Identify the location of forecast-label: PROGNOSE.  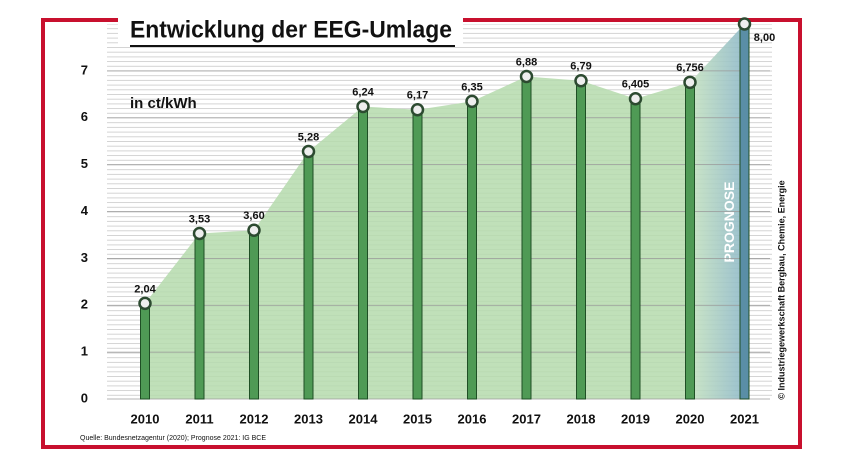
(729, 222).